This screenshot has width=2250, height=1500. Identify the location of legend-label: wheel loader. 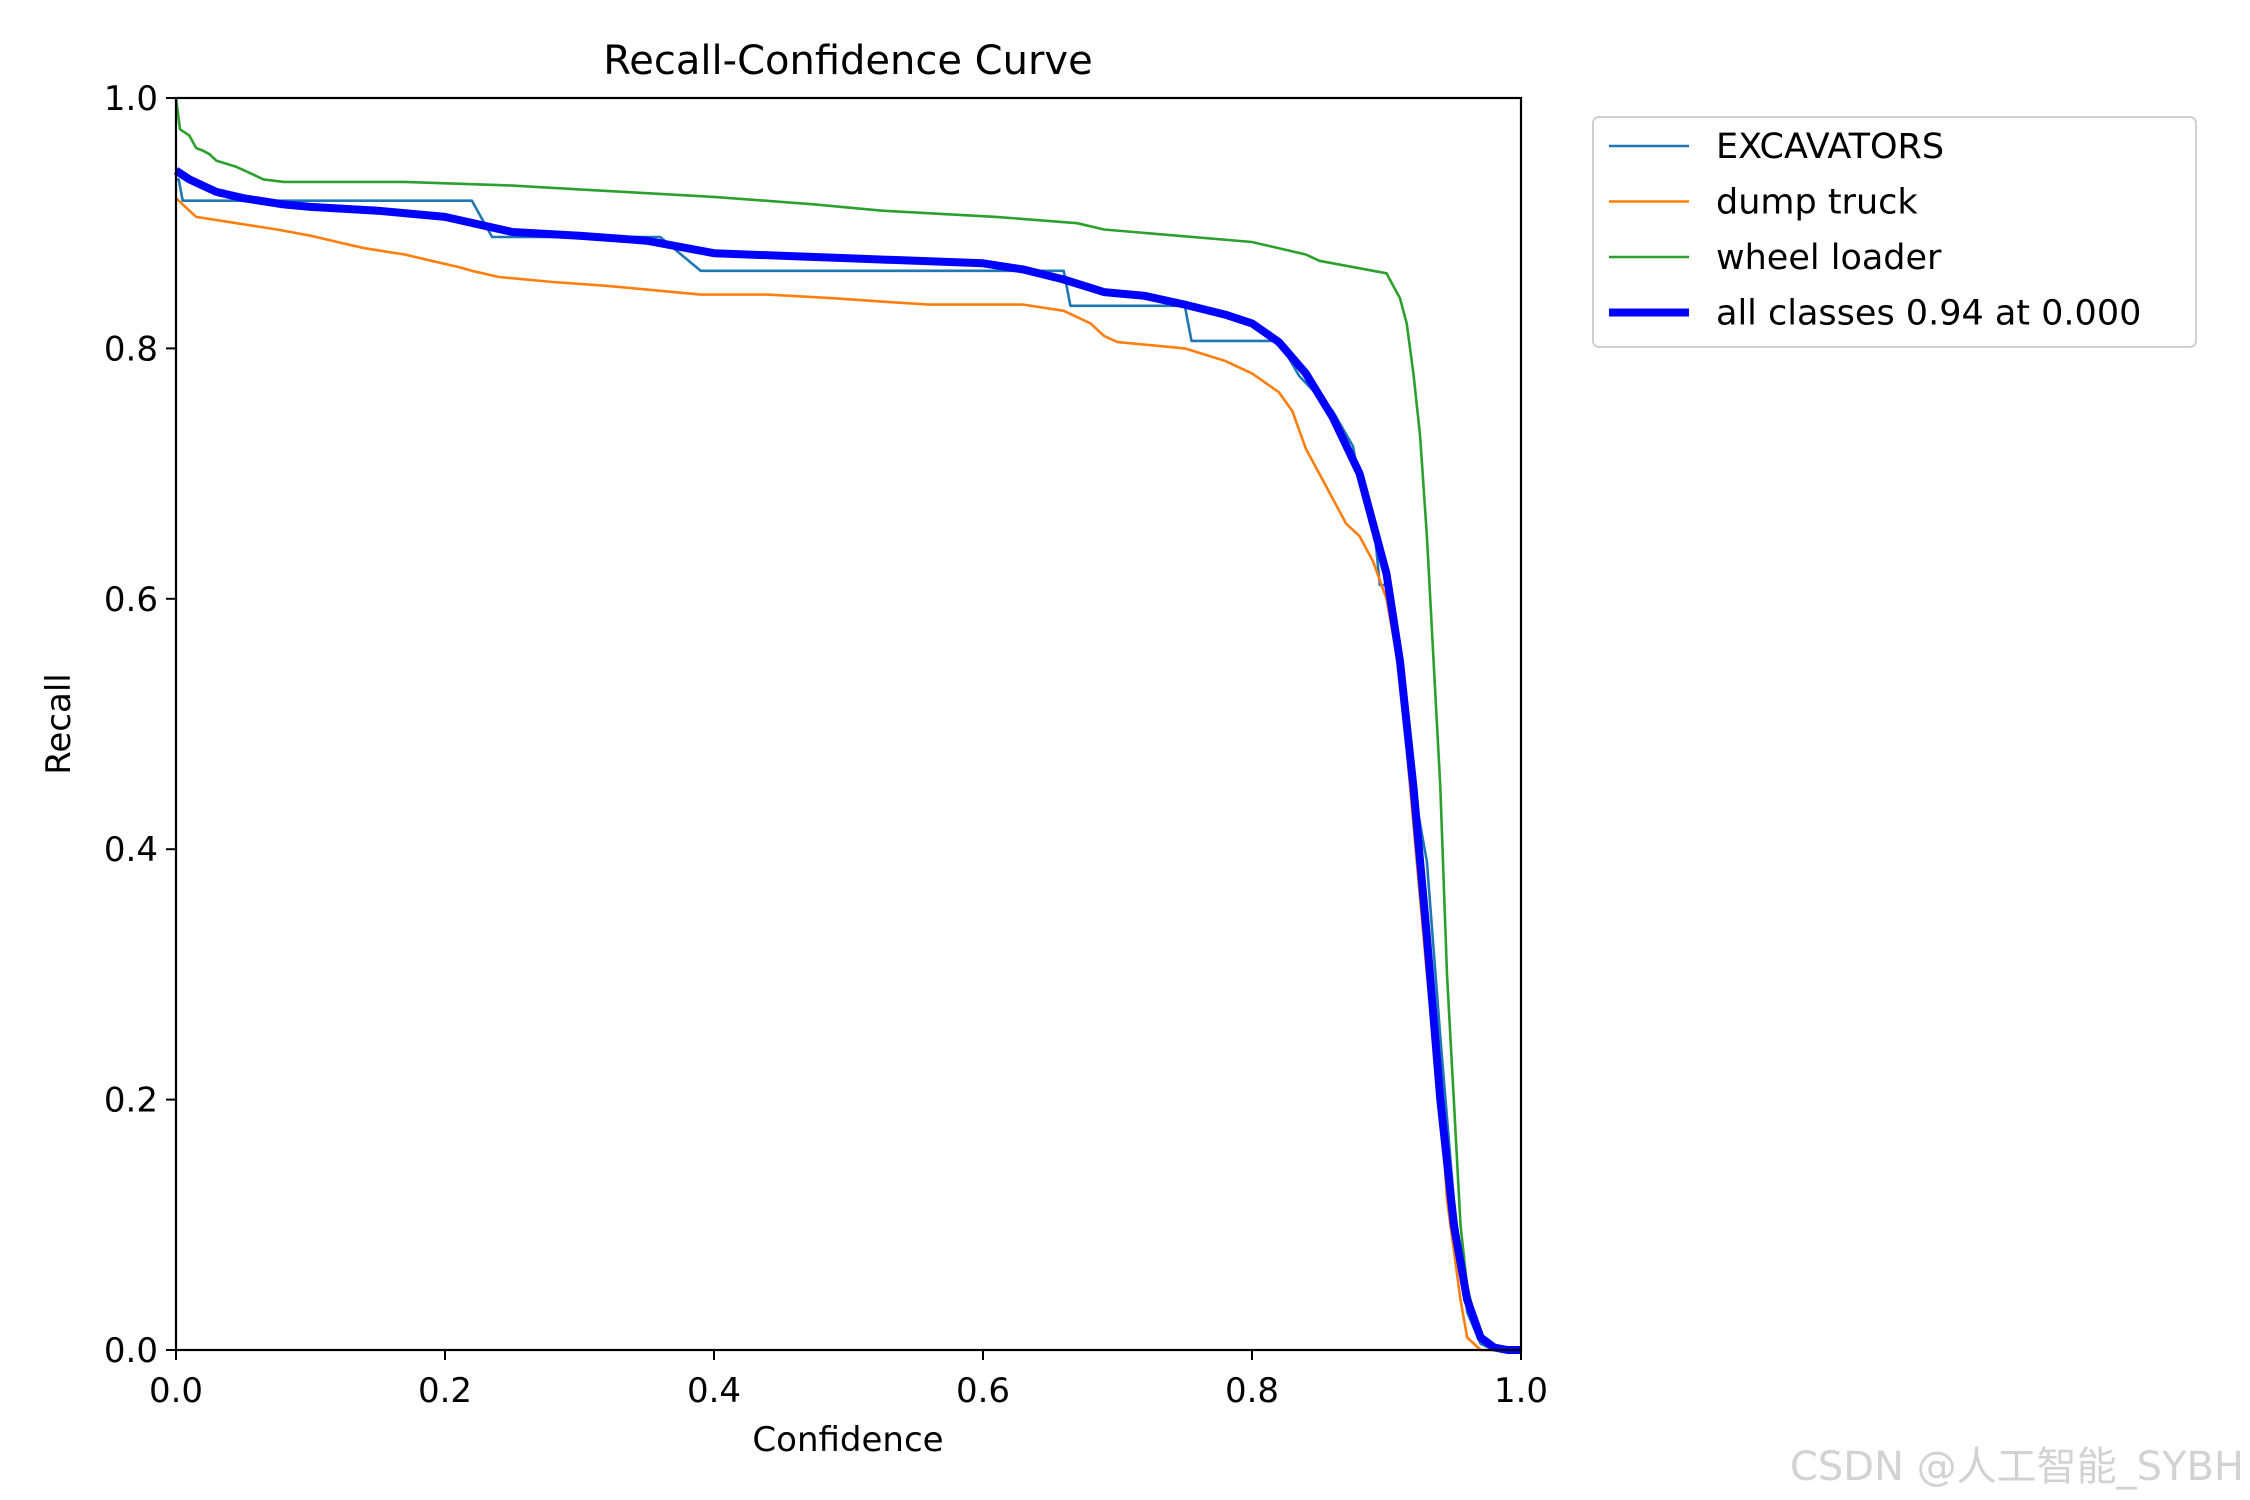
(1829, 258).